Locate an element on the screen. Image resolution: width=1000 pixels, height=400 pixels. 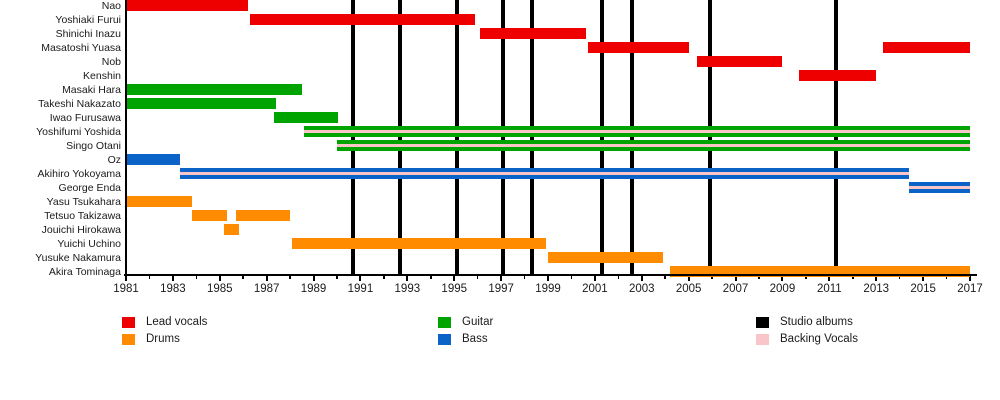
x-axis-line is located at coordinates (550, 275).